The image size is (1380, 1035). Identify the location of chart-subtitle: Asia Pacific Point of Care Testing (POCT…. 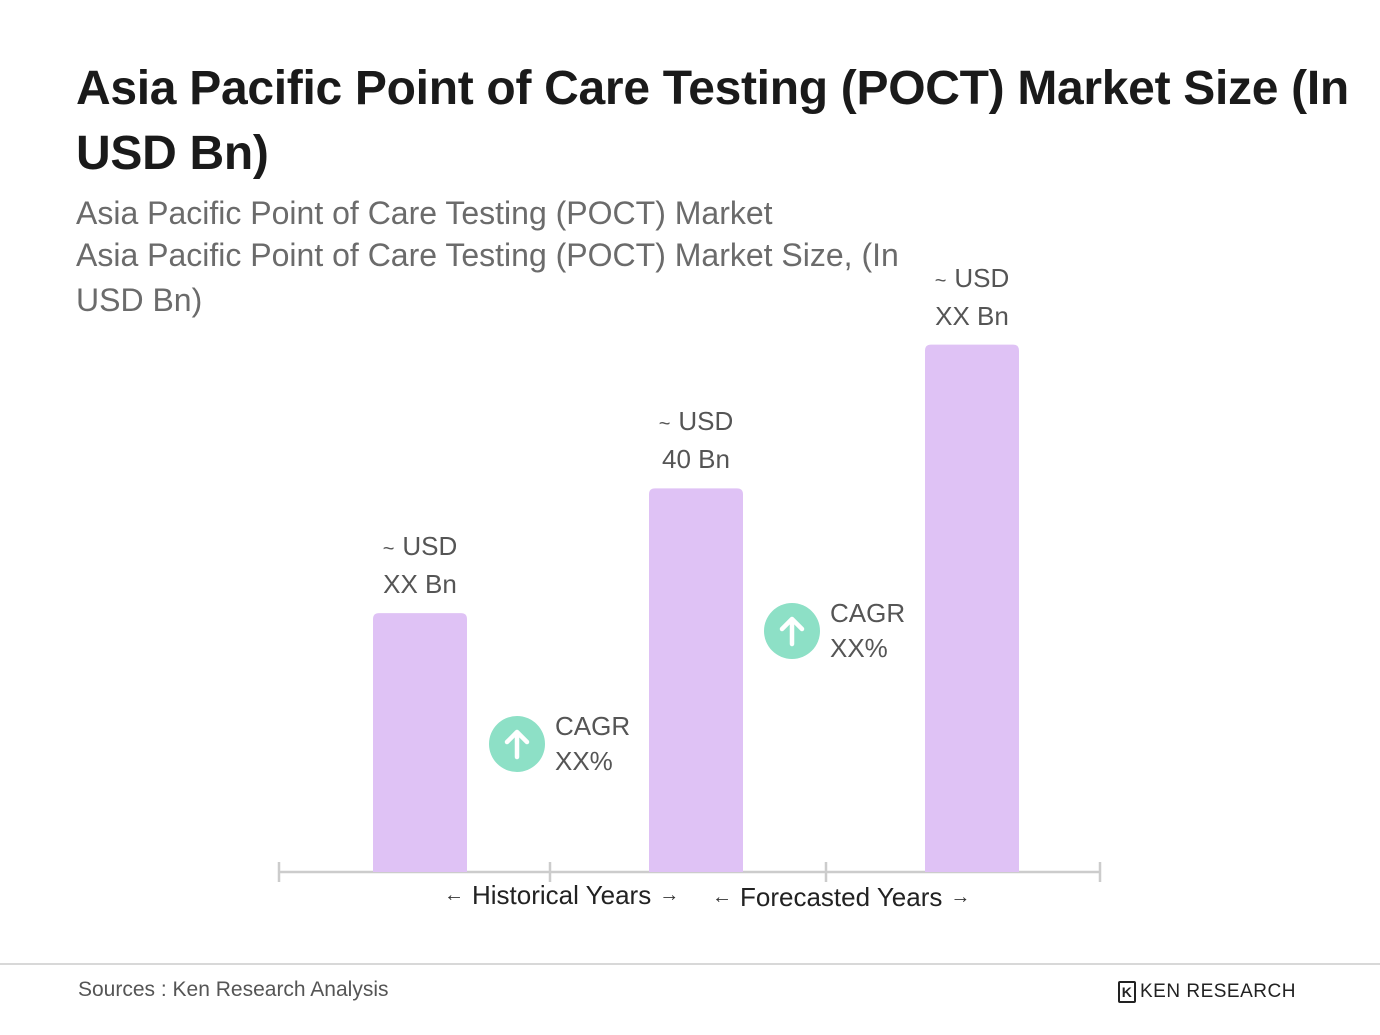
(506, 258).